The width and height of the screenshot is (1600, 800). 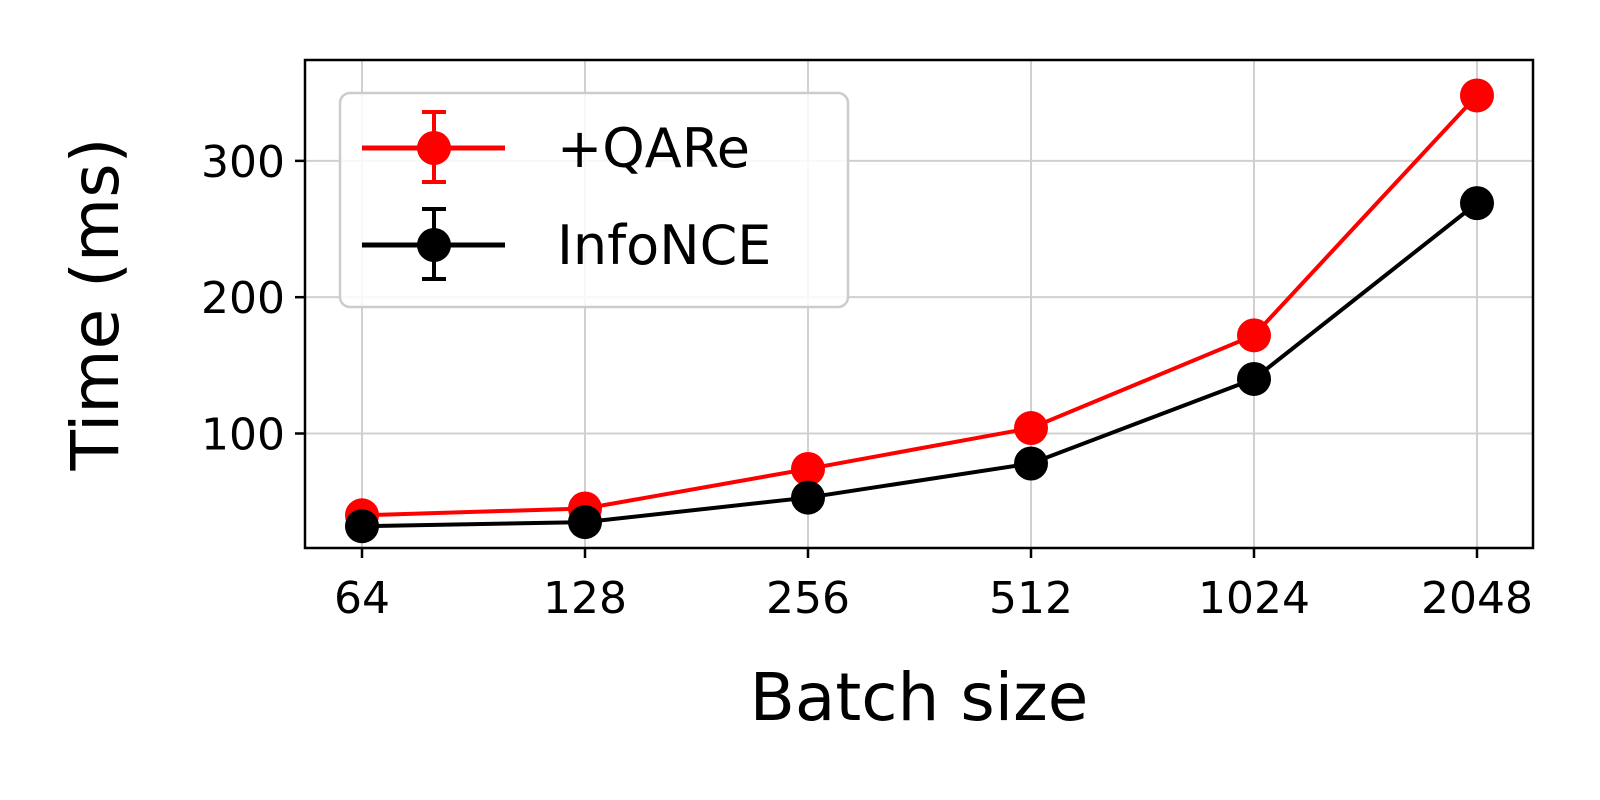 I want to click on y-tick-label: 100, so click(x=243, y=434).